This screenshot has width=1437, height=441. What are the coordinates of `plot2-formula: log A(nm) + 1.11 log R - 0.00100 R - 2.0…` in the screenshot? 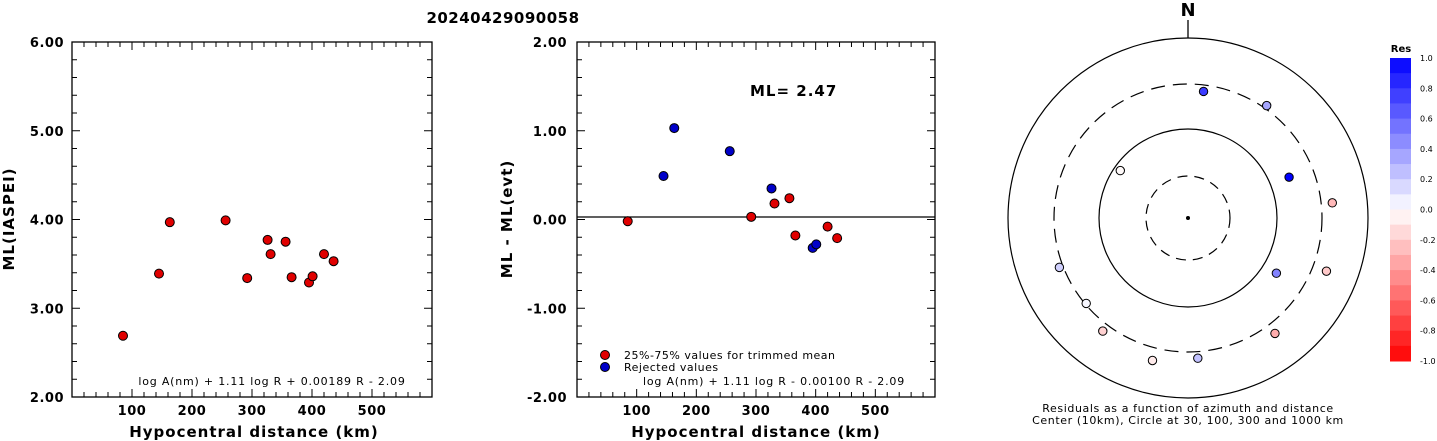 It's located at (774, 381).